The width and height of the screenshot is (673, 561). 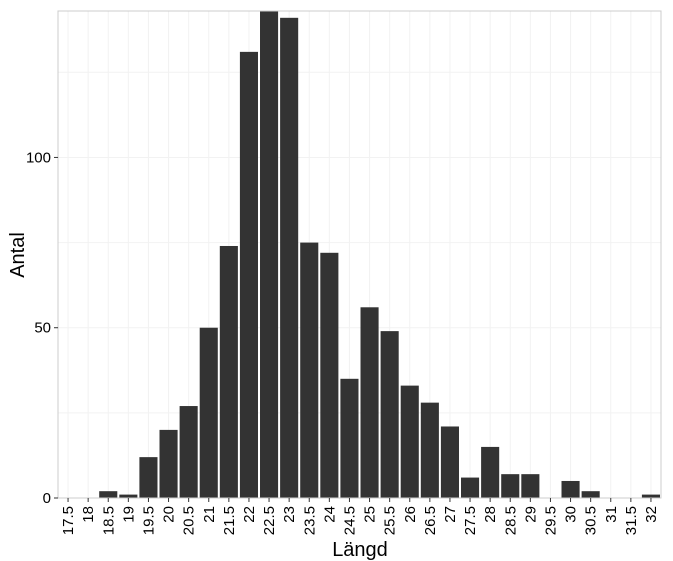 What do you see at coordinates (88, 514) in the screenshot?
I see `x-tick-label: 18` at bounding box center [88, 514].